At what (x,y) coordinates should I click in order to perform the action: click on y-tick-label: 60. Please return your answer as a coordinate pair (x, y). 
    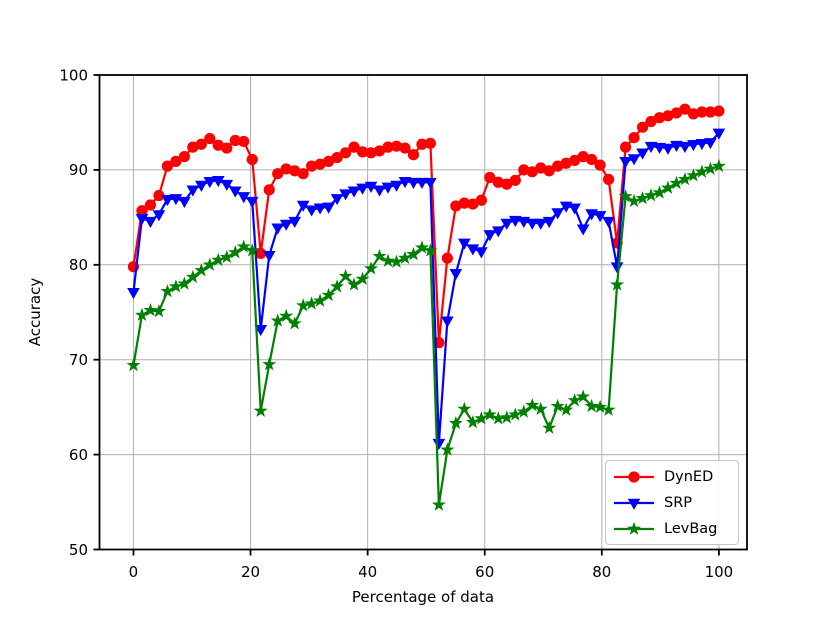
    Looking at the image, I should click on (78, 455).